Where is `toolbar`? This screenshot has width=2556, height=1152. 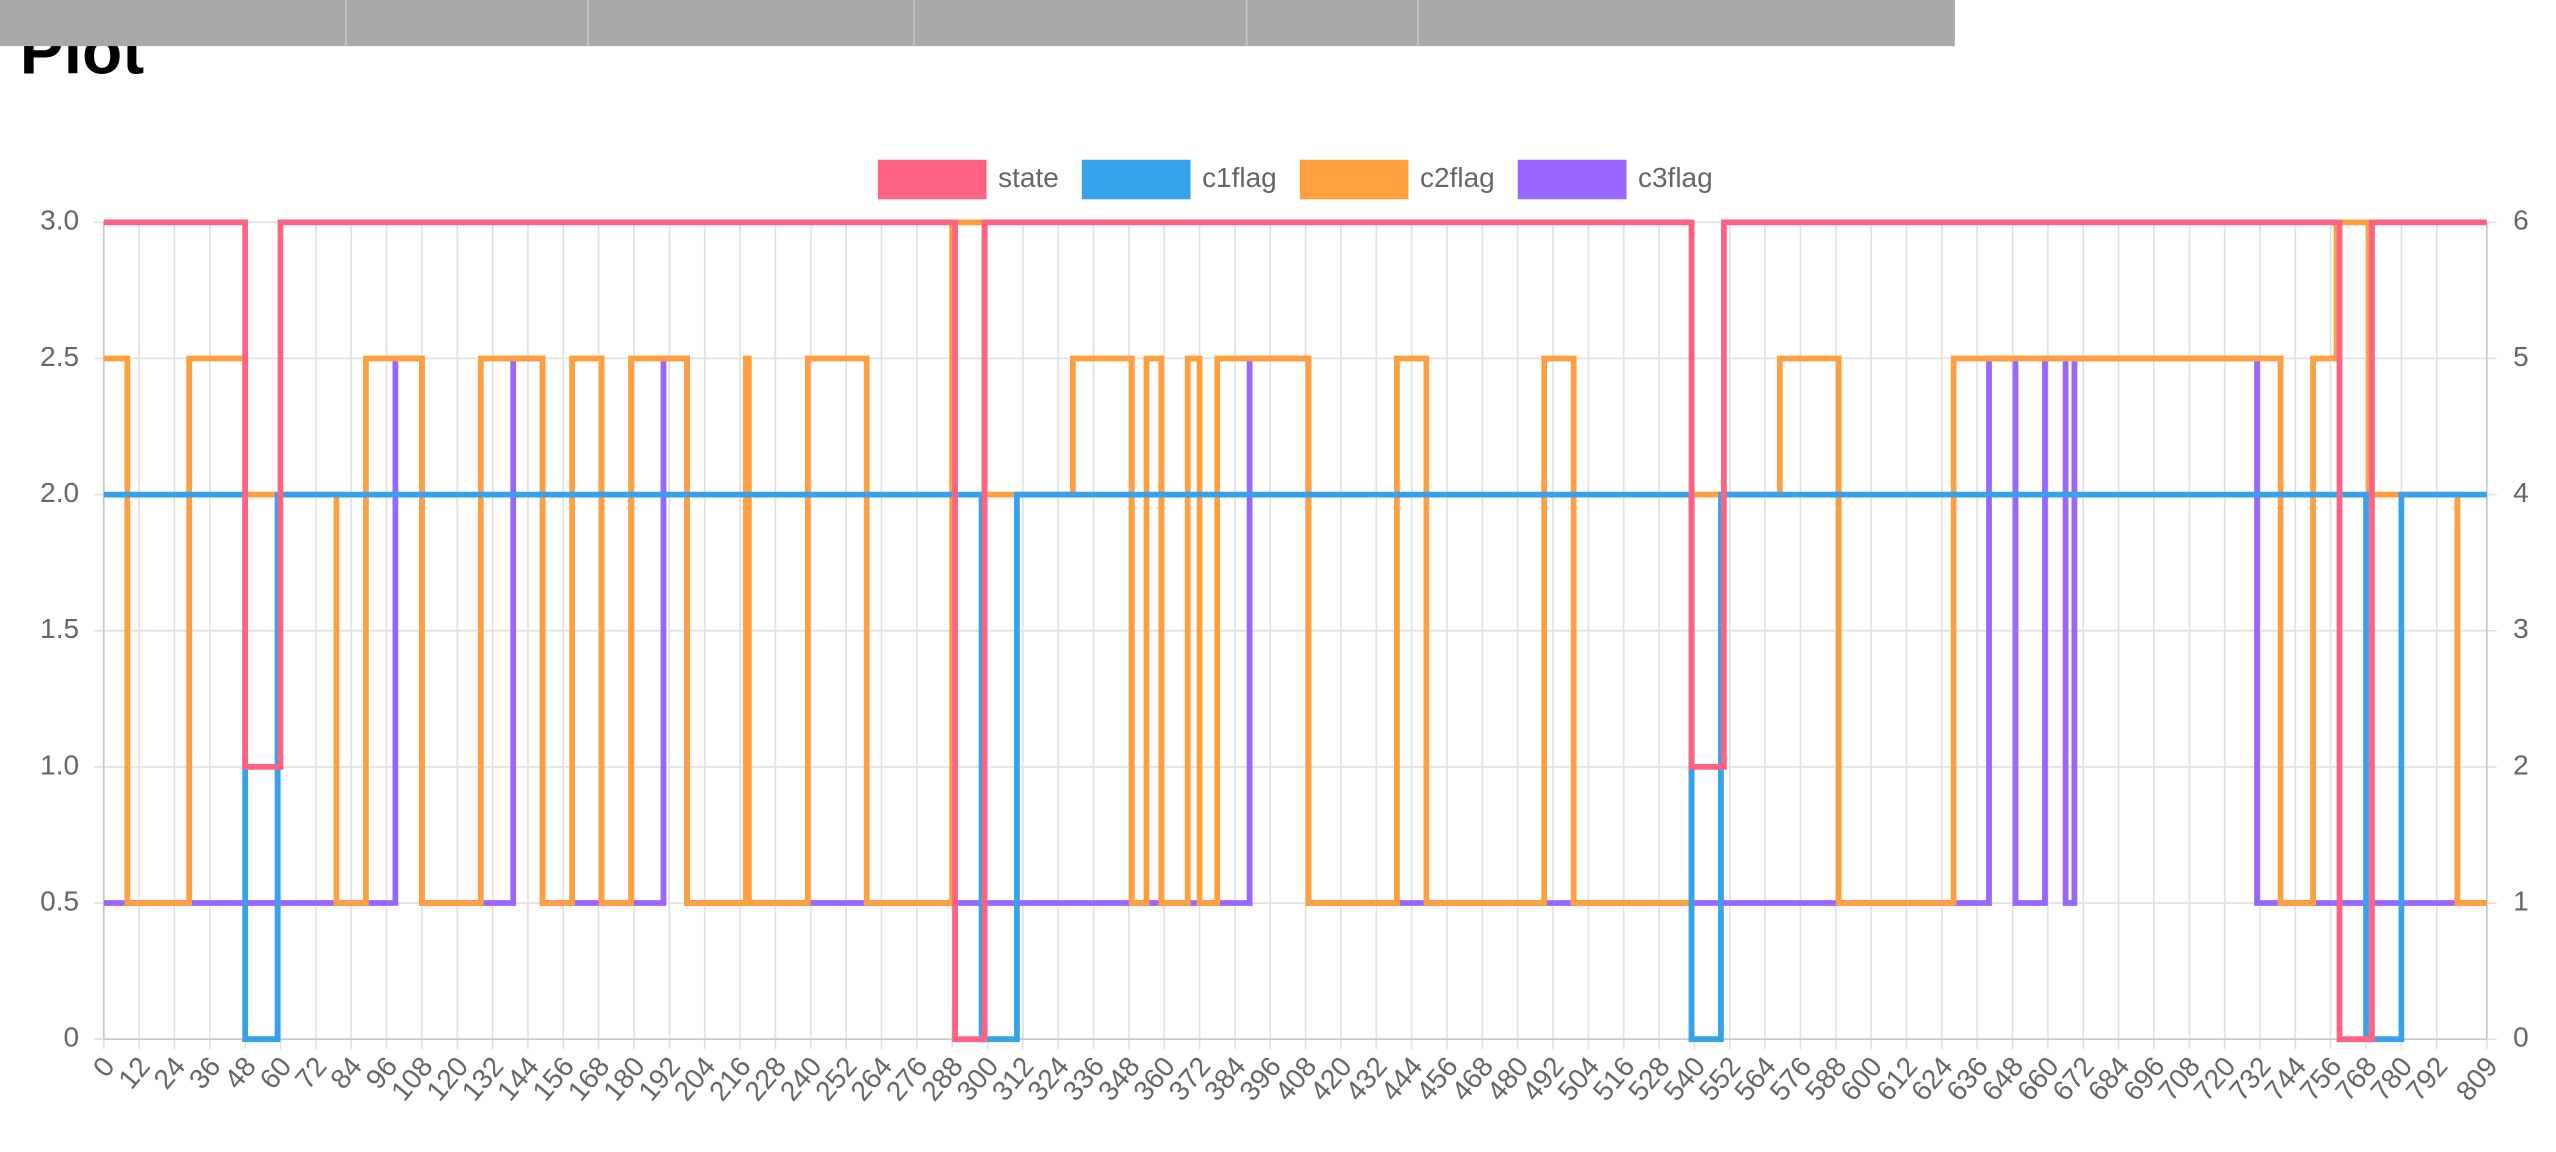
toolbar is located at coordinates (977, 23).